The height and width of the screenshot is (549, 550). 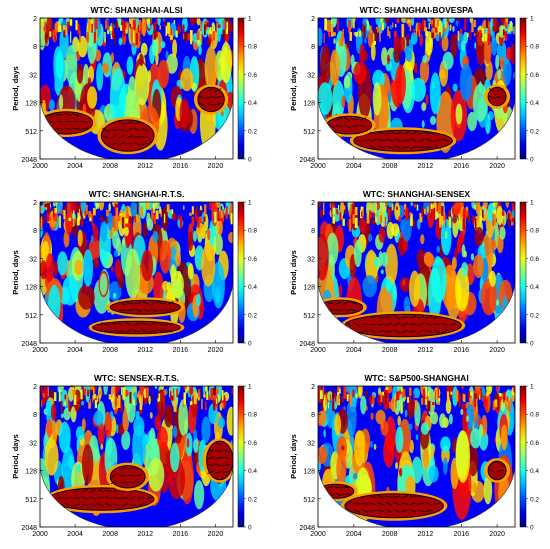 I want to click on y-axis-label: Period, days, so click(x=15, y=456).